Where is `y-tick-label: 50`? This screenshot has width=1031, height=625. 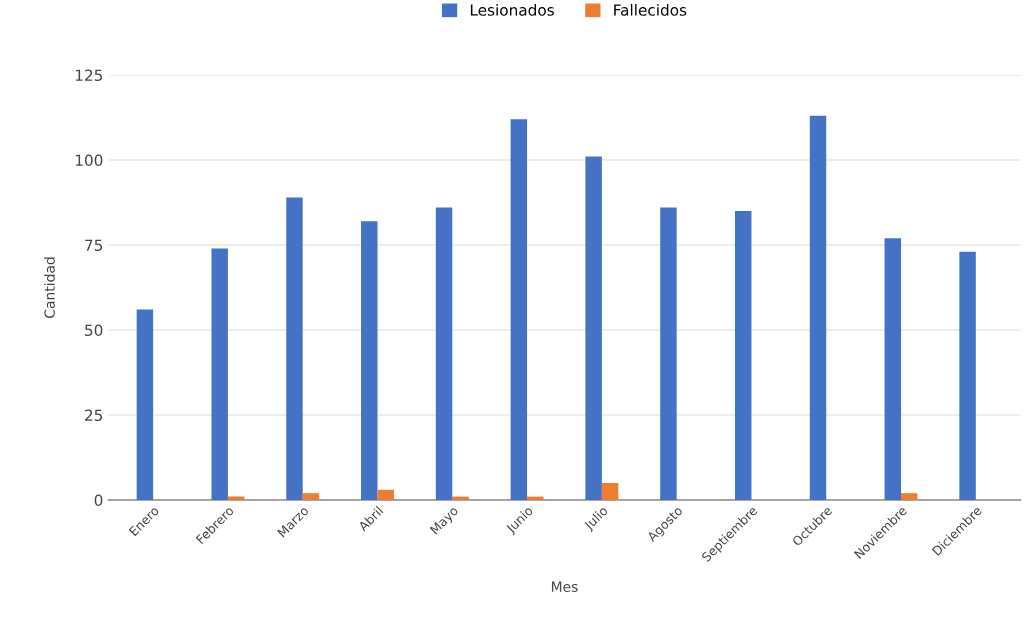
y-tick-label: 50 is located at coordinates (94, 330).